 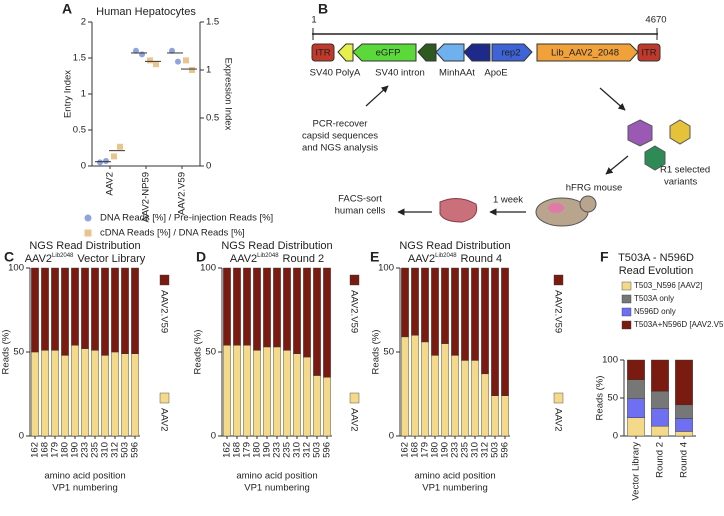 I want to click on y2-axis-label: Expression Index, so click(x=227, y=94).